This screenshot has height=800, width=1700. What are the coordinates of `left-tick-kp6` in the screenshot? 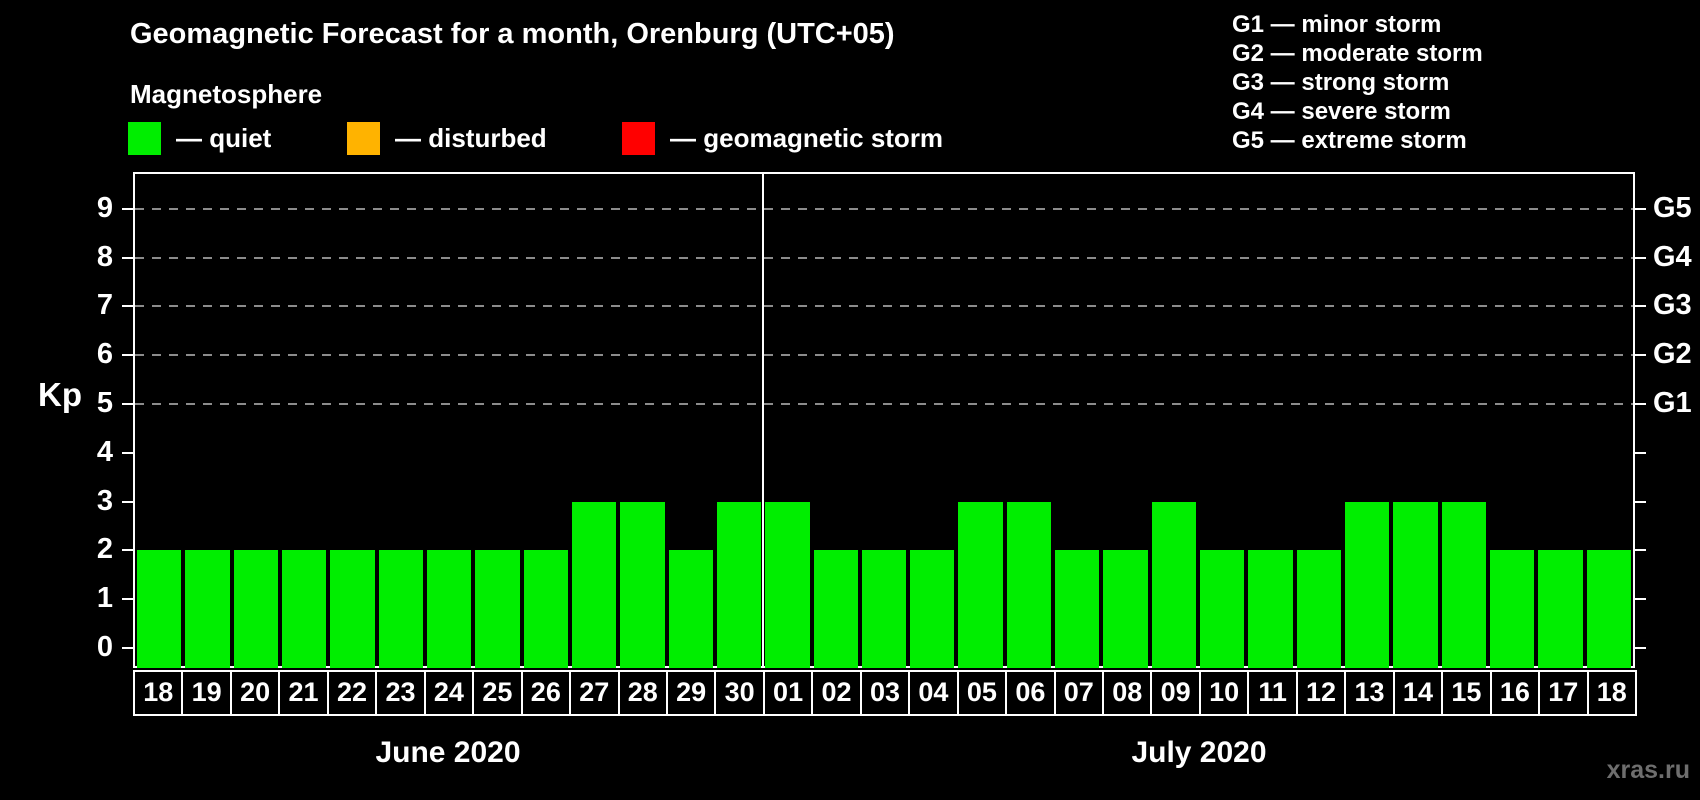 It's located at (127, 355).